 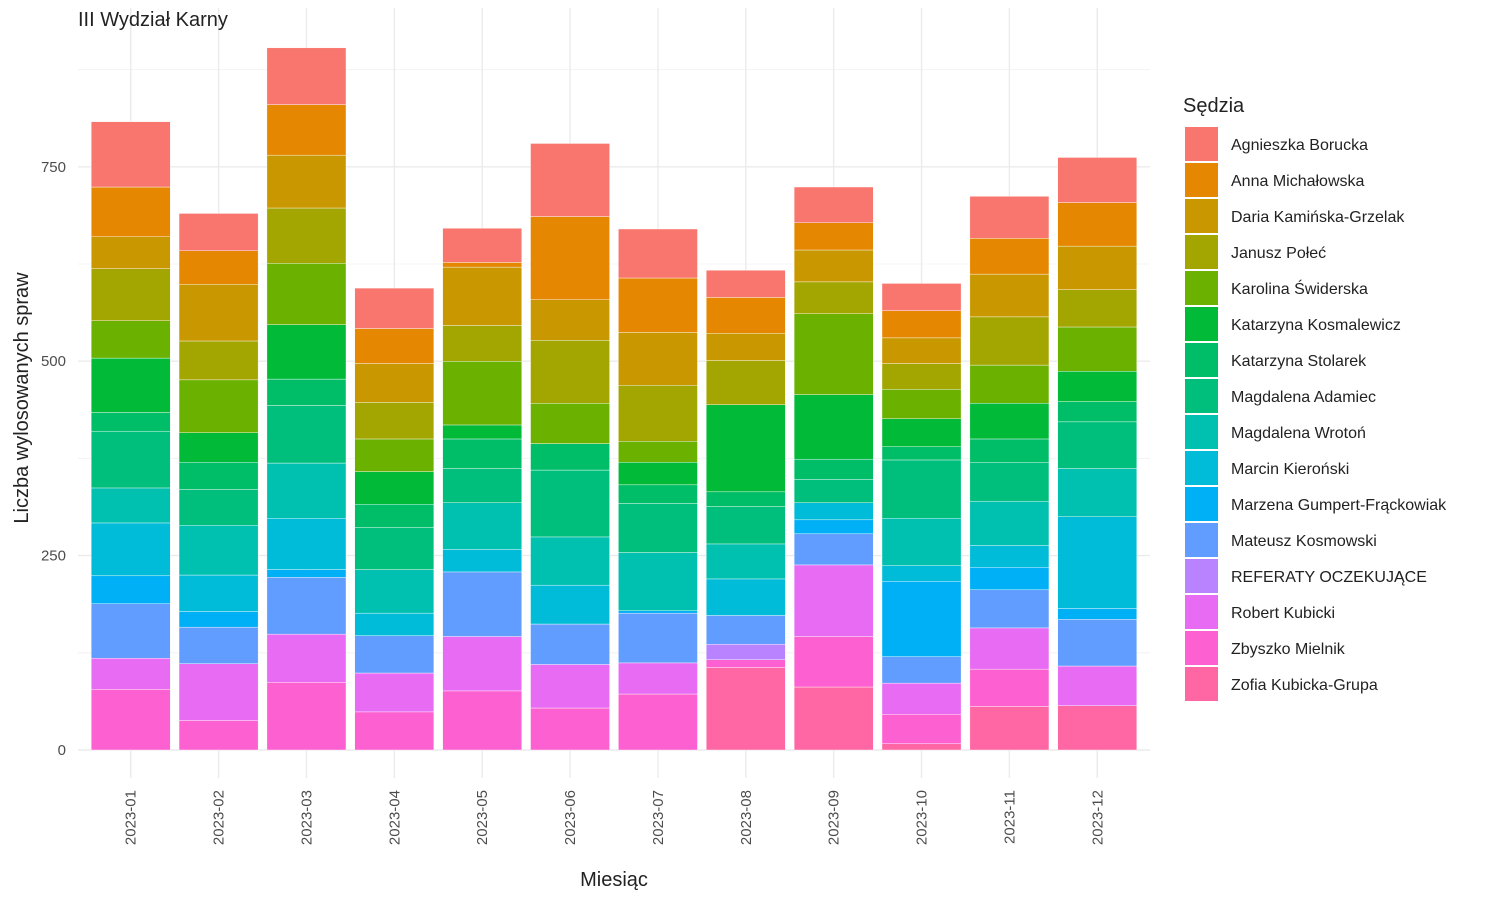 What do you see at coordinates (53, 167) in the screenshot?
I see `y-tick-label: 750` at bounding box center [53, 167].